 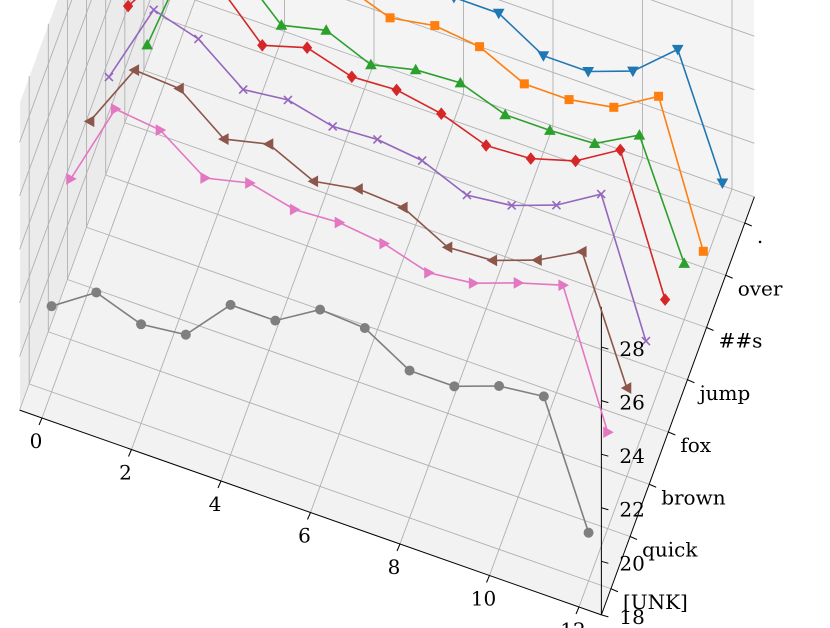 What do you see at coordinates (572, 623) in the screenshot?
I see `x-tick-label: 12` at bounding box center [572, 623].